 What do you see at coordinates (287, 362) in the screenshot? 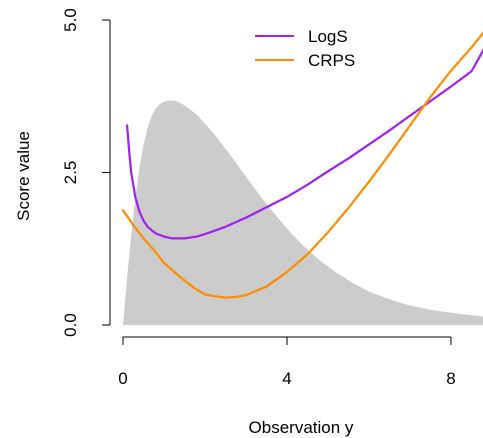
I see `x-axis: 0 4 8` at bounding box center [287, 362].